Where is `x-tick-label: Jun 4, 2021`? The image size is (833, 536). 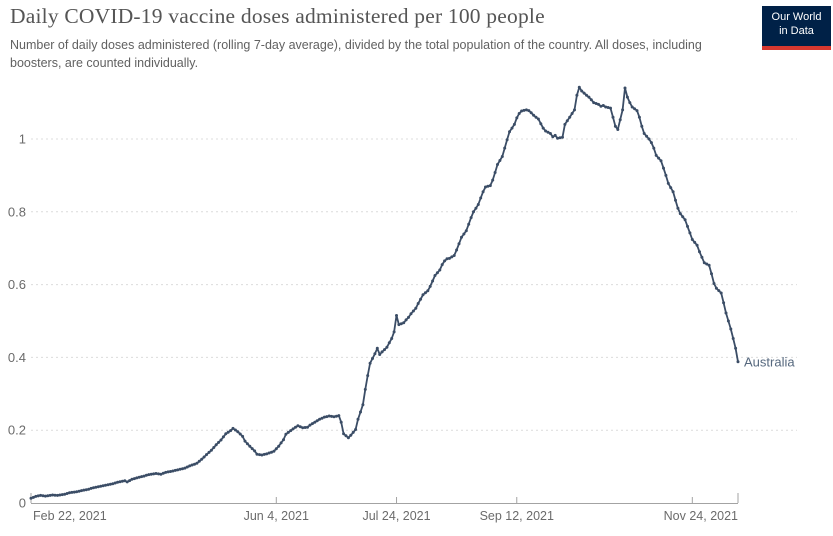
x-tick-label: Jun 4, 2021 is located at coordinates (276, 516).